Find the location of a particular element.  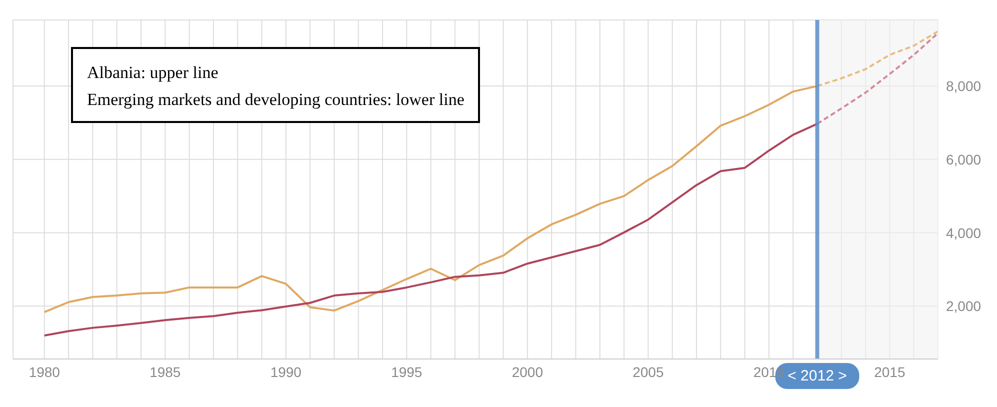

y-tick-label: 8,000 is located at coordinates (964, 86).